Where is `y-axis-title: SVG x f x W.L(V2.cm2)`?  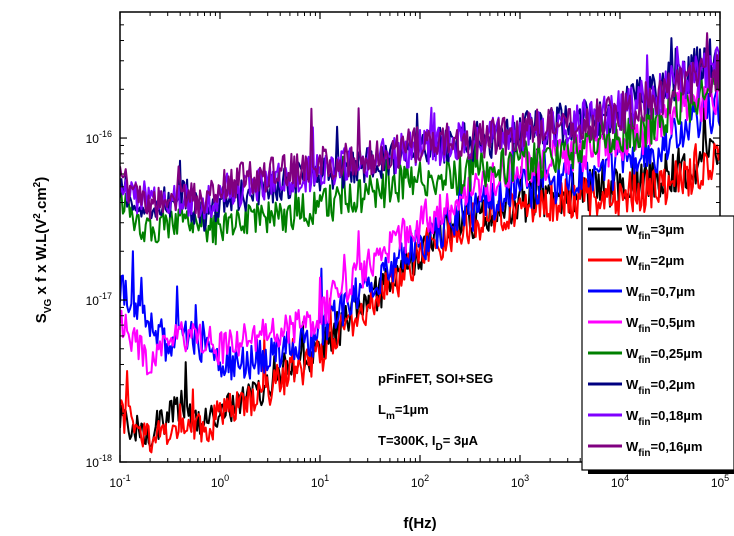
y-axis-title: SVG x f x W.L(V2.cm2) is located at coordinates (43, 250).